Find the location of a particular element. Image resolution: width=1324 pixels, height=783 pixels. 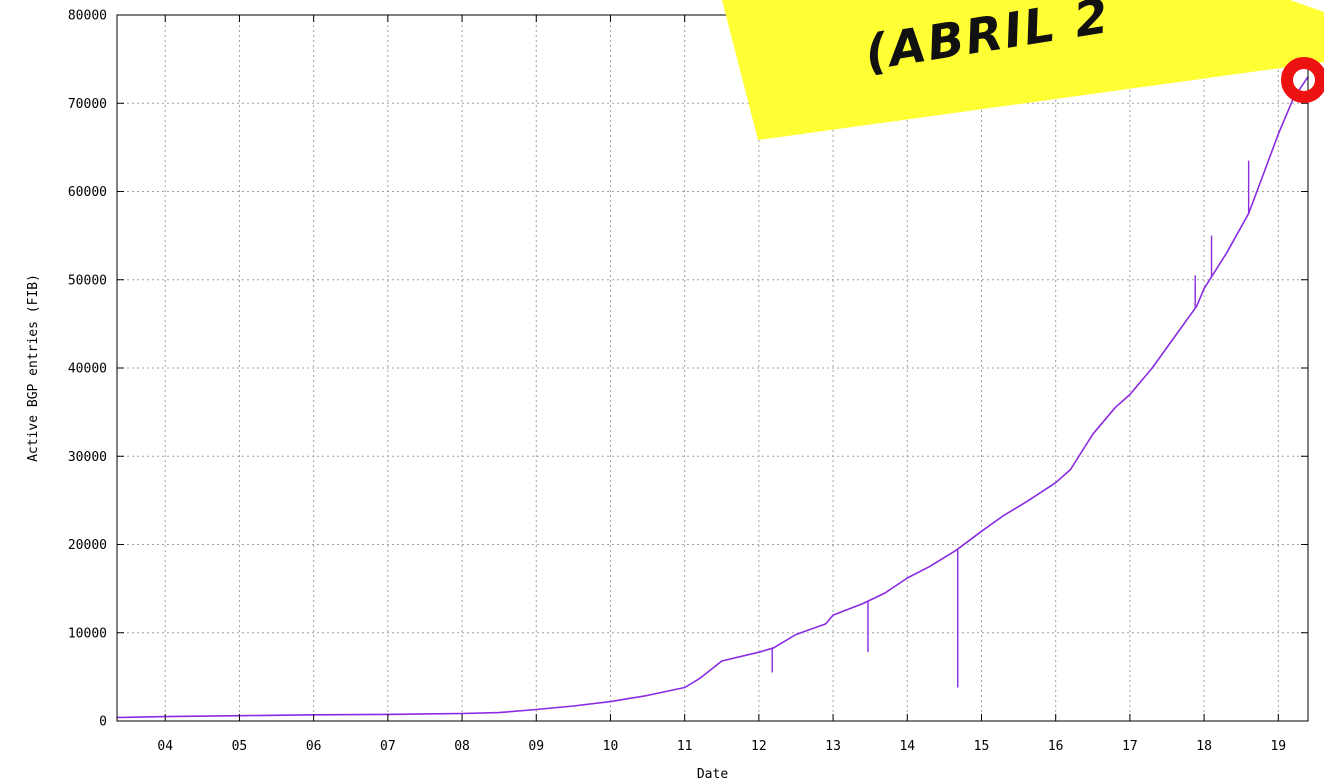

x-tick-label: 06 is located at coordinates (314, 746).